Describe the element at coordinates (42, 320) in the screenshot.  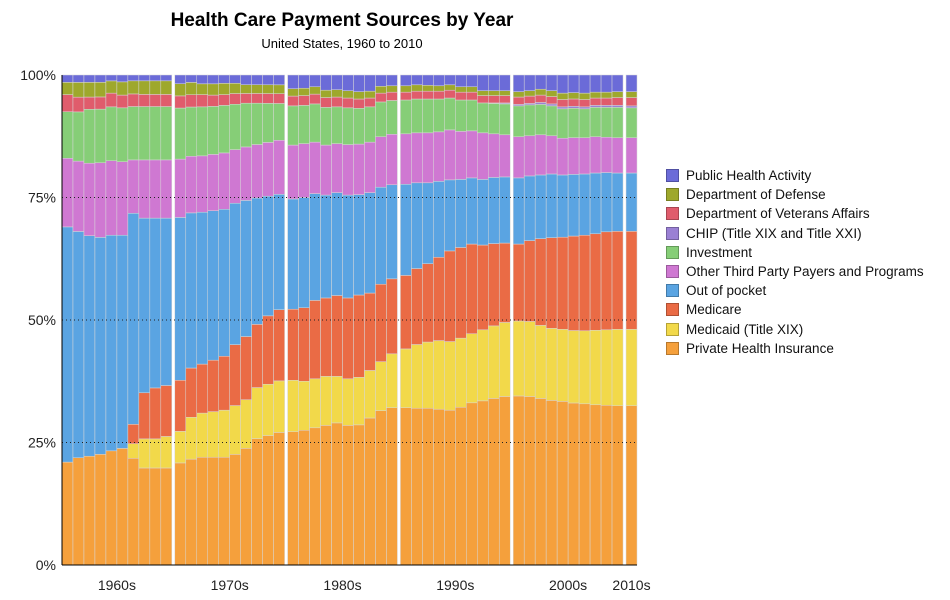
I see `y-tick-label: 50%` at that location.